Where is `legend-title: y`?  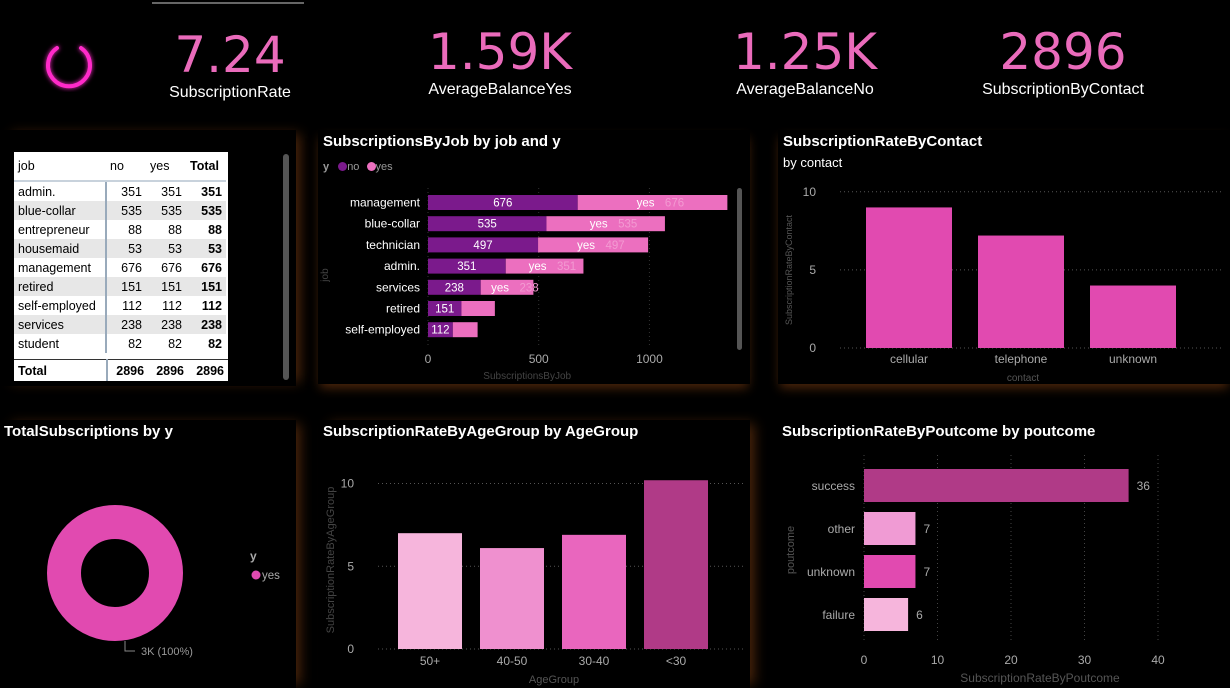
legend-title: y is located at coordinates (253, 556).